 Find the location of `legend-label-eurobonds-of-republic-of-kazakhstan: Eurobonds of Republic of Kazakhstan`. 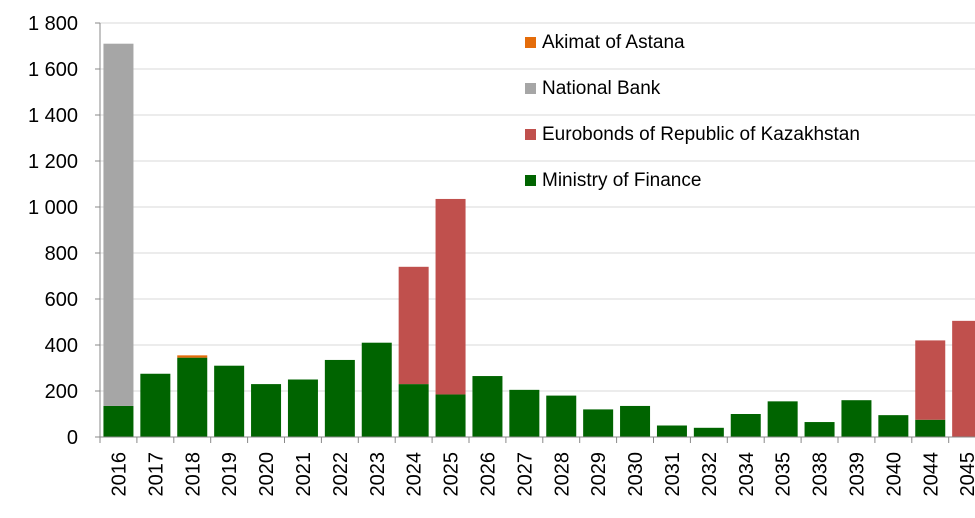

legend-label-eurobonds-of-republic-of-kazakhstan: Eurobonds of Republic of Kazakhstan is located at coordinates (701, 134).